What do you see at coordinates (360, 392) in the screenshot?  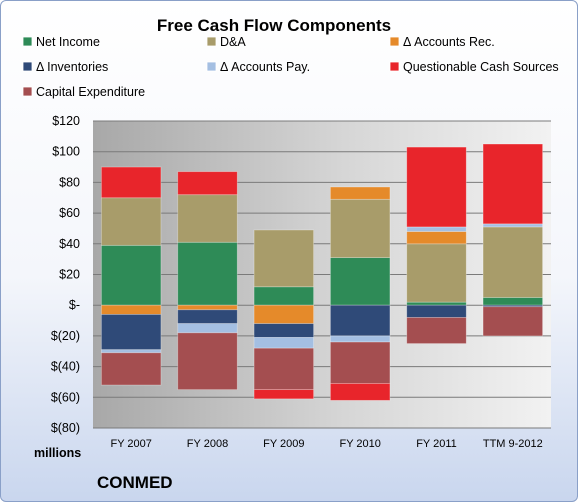 I see `bar-questionable-cash-sources-negative-fy-2010` at bounding box center [360, 392].